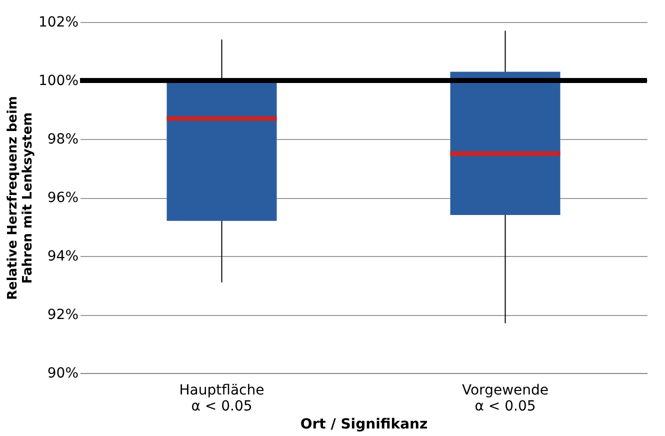 Image resolution: width=665 pixels, height=436 pixels. What do you see at coordinates (62, 374) in the screenshot?
I see `y-tick-label: 90%` at bounding box center [62, 374].